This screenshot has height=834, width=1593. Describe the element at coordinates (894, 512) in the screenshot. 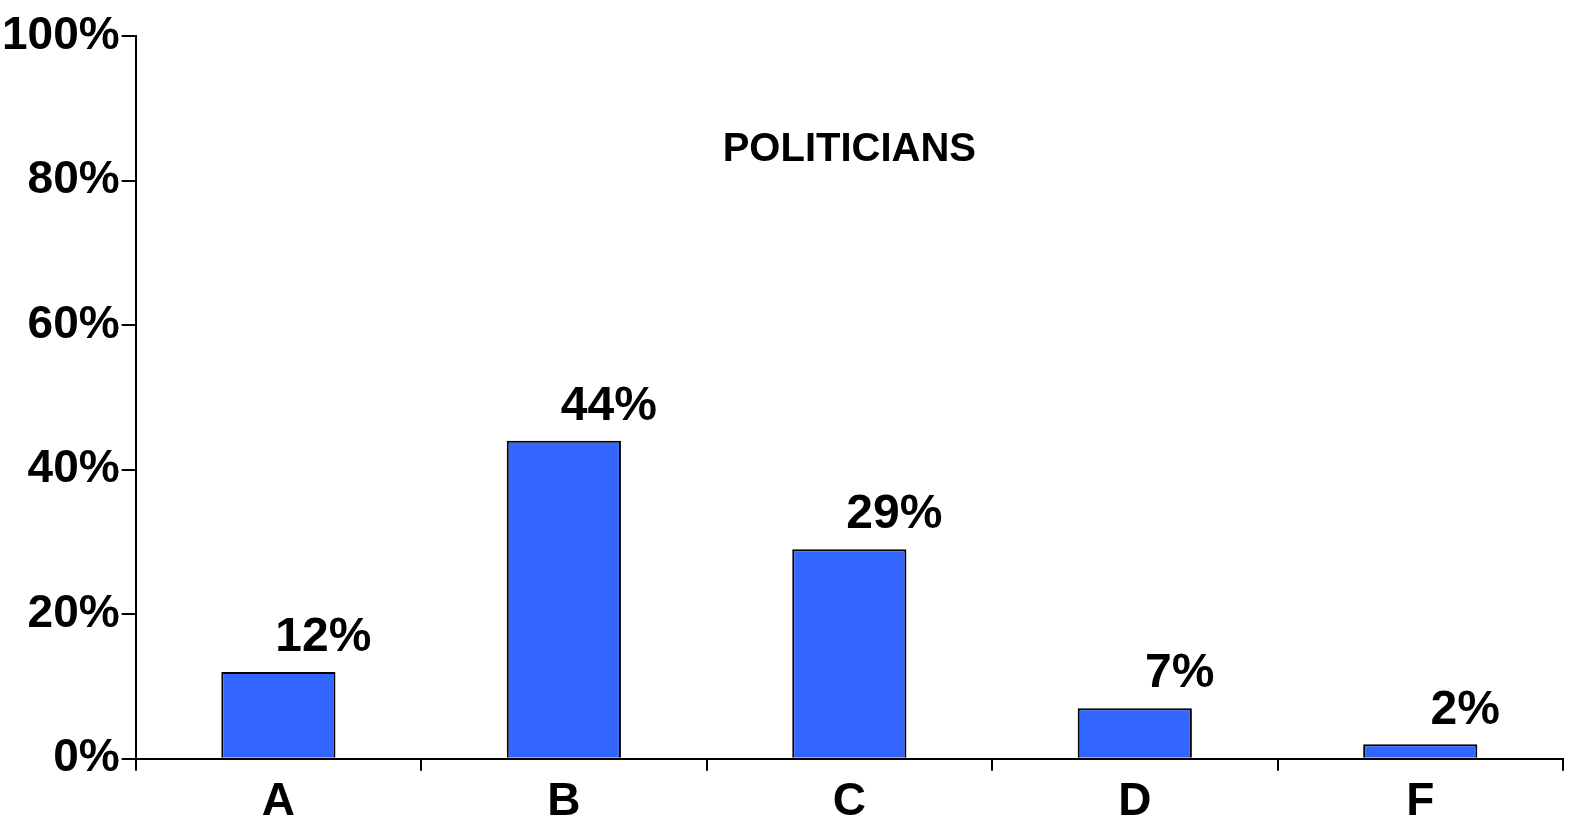

I see `data-label: 29%` at that location.